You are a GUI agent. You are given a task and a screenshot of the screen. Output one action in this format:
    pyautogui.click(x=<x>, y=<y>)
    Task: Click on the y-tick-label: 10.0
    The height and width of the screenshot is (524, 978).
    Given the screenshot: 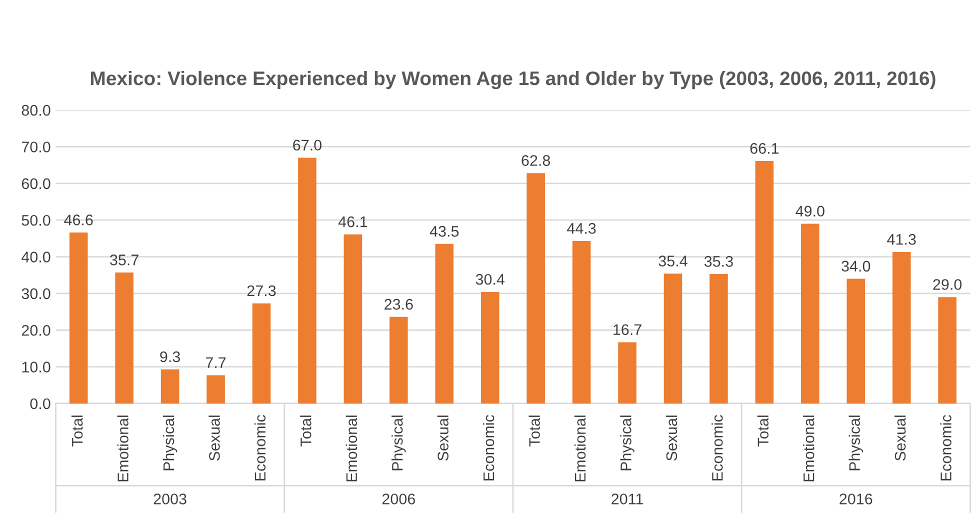 What is the action you would take?
    pyautogui.click(x=36, y=367)
    